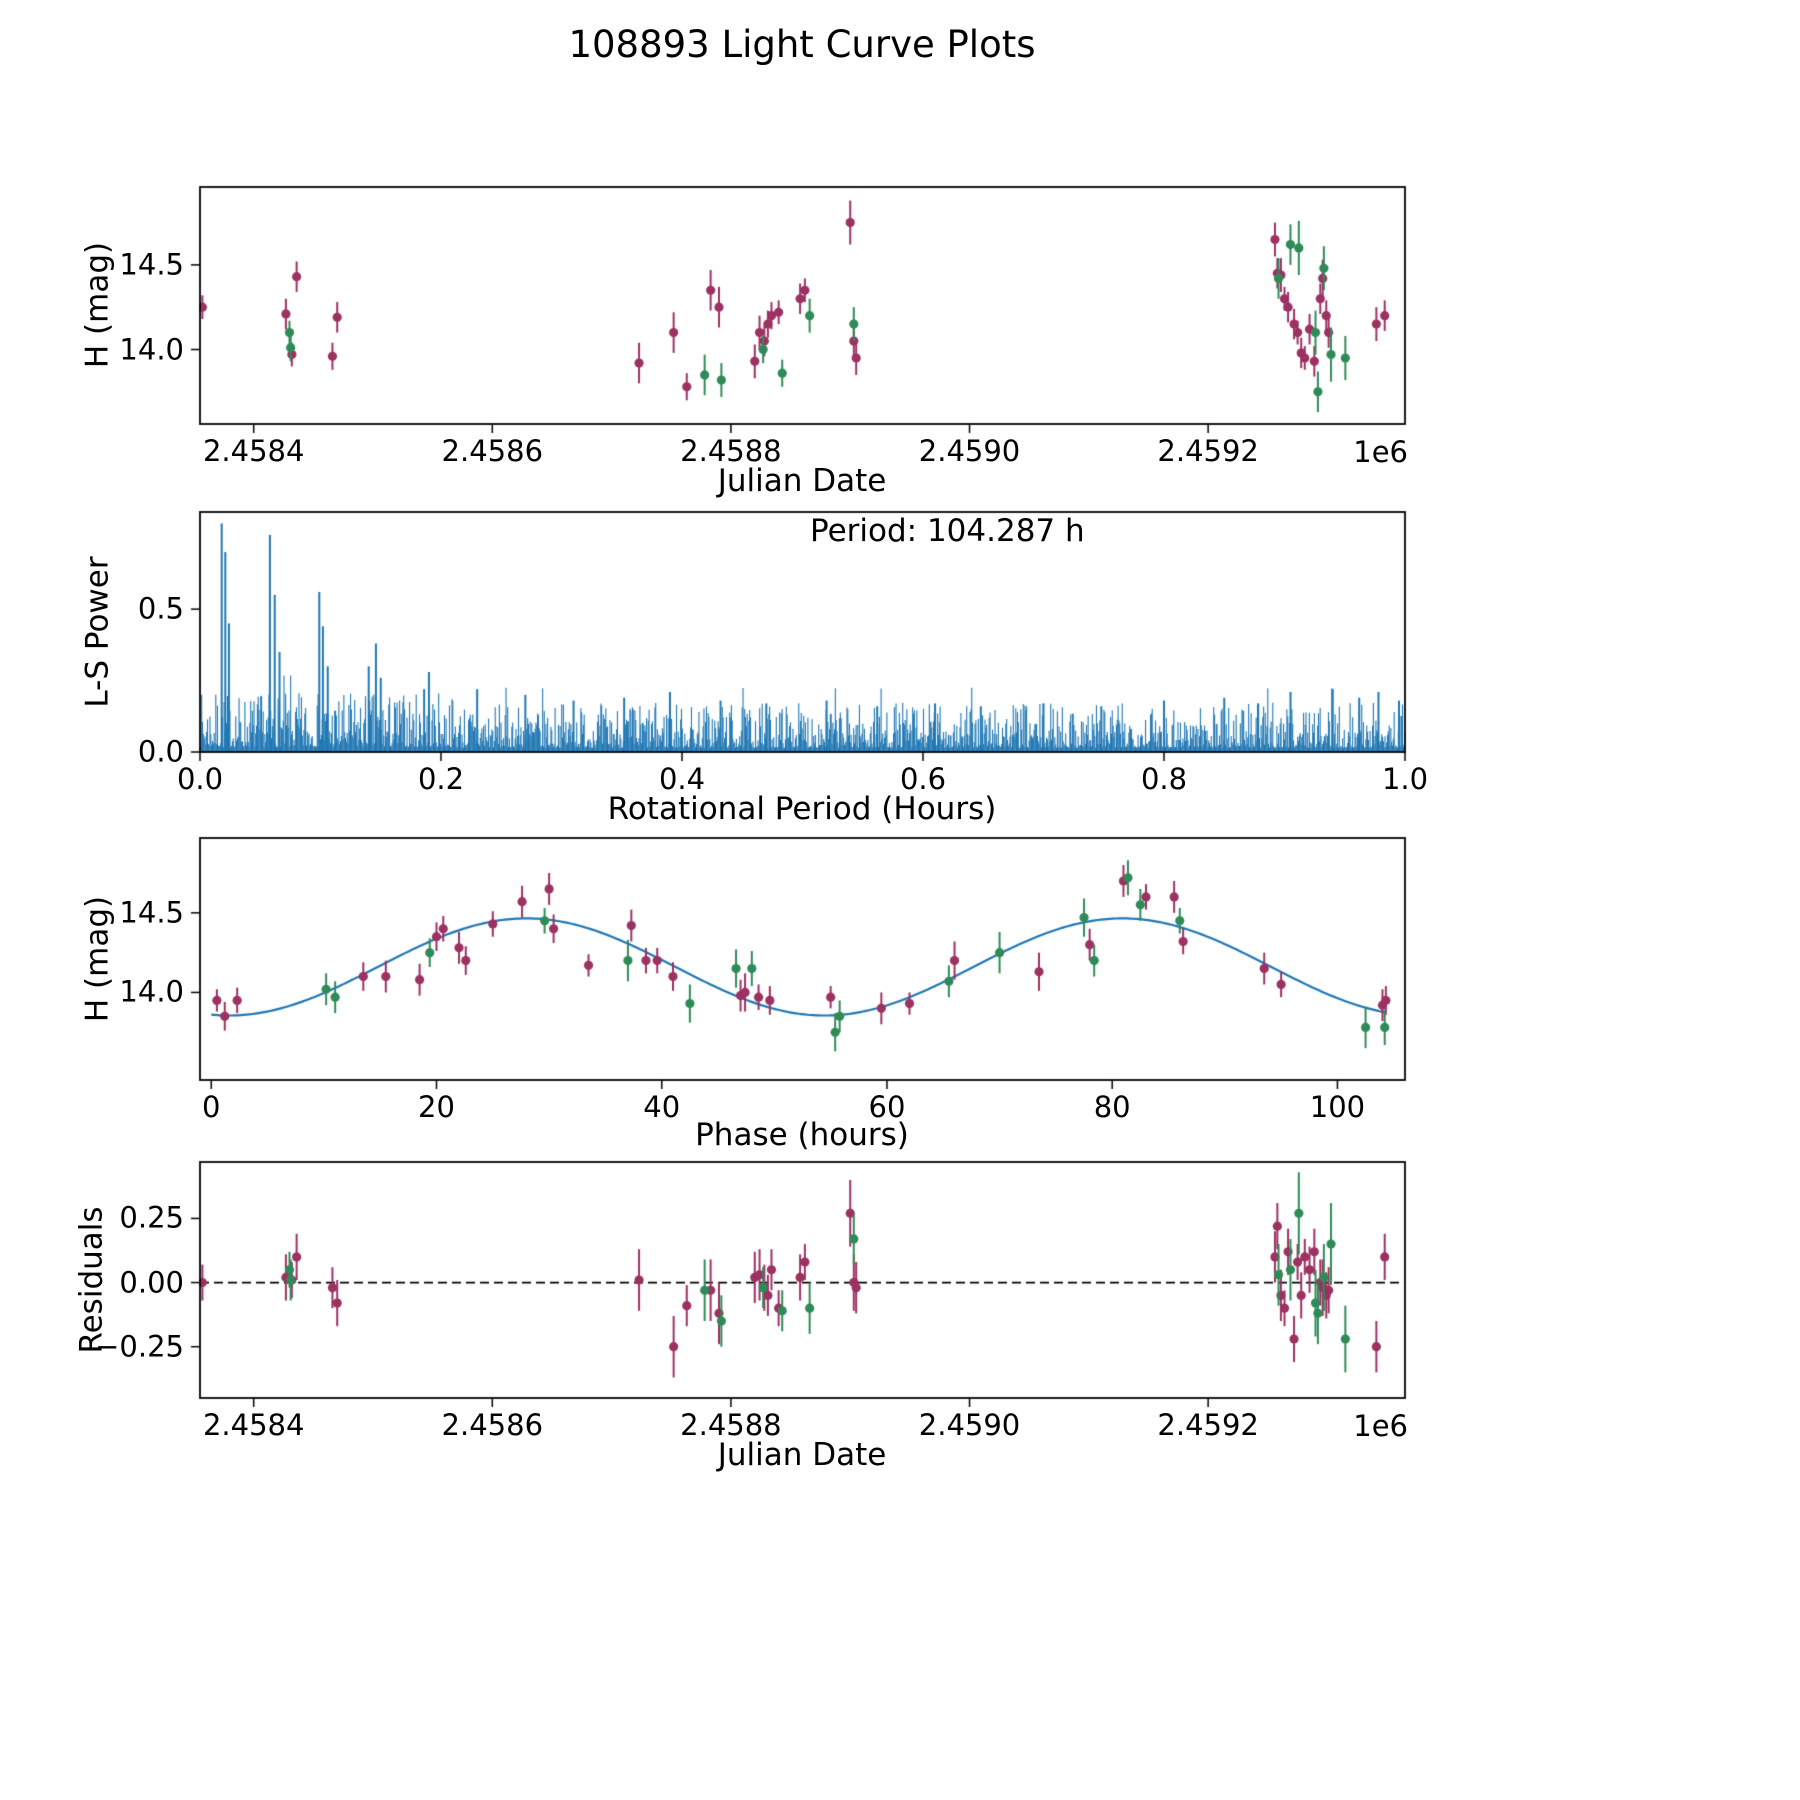 The width and height of the screenshot is (1800, 1800). What do you see at coordinates (91, 1280) in the screenshot?
I see `axis-ylabel-residuals: Residuals` at bounding box center [91, 1280].